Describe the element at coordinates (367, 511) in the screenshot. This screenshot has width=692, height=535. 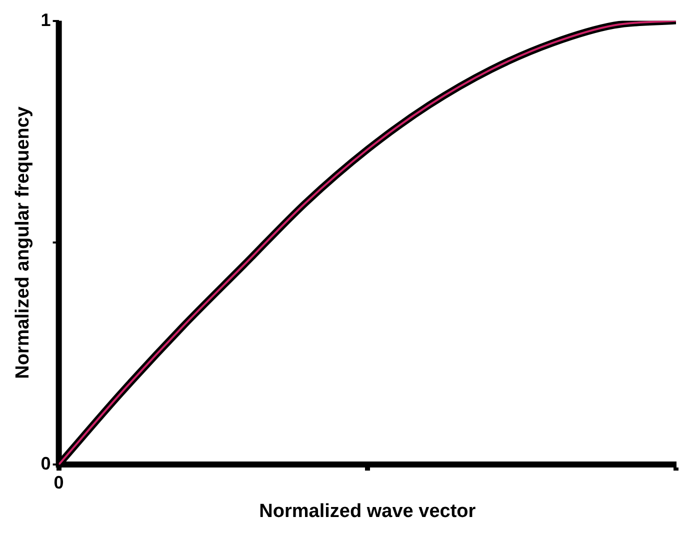
I see `x-axis-title: Normalized wave vector` at that location.